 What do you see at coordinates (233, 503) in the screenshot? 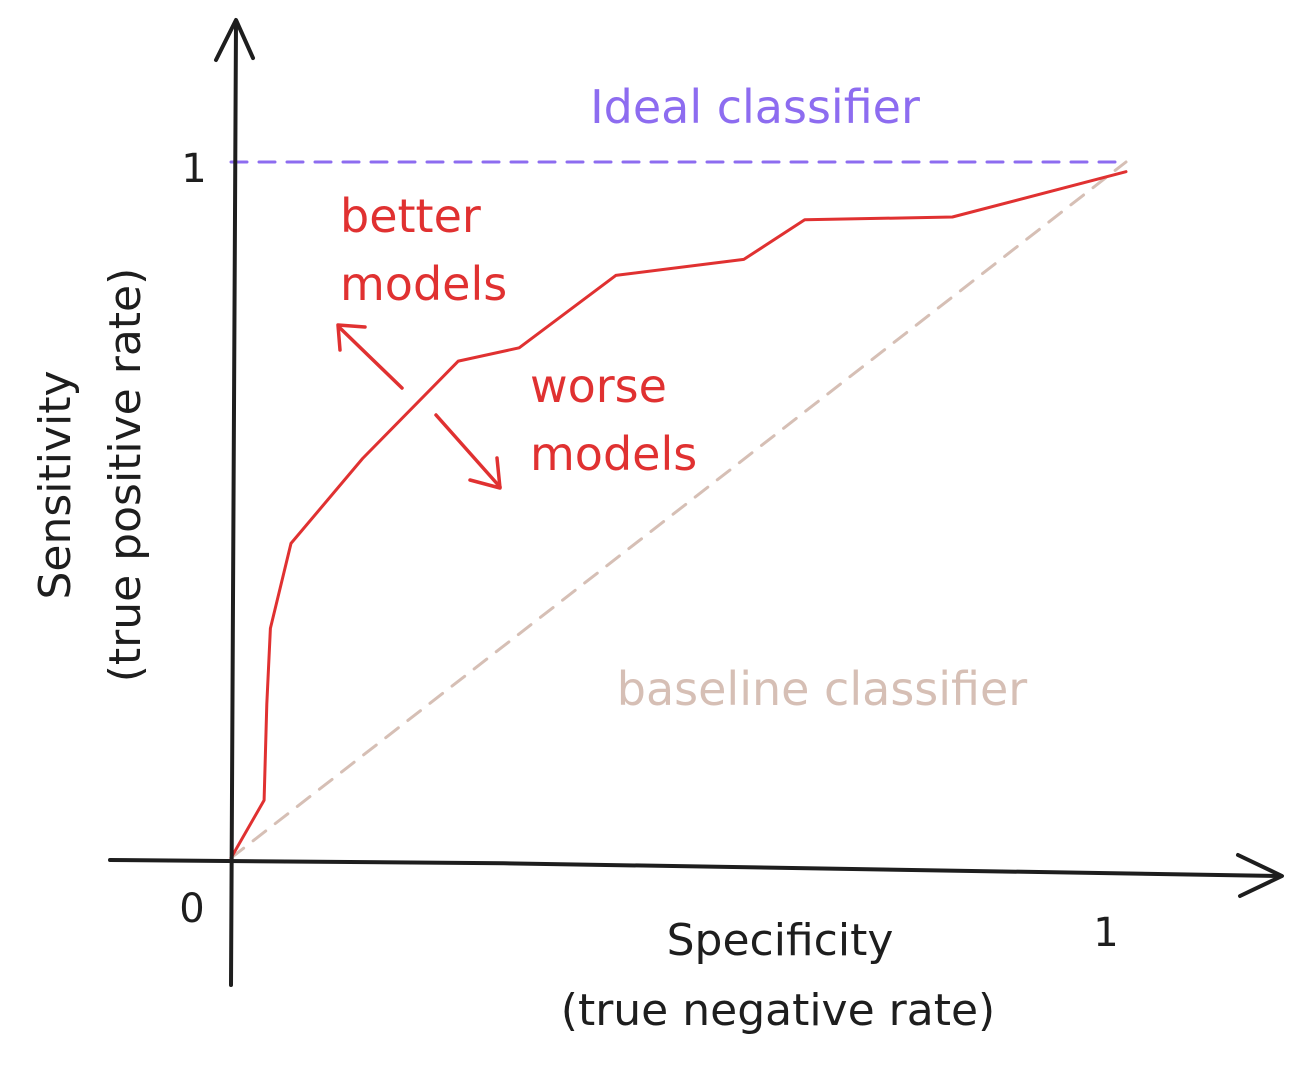
I see `y-axis` at bounding box center [233, 503].